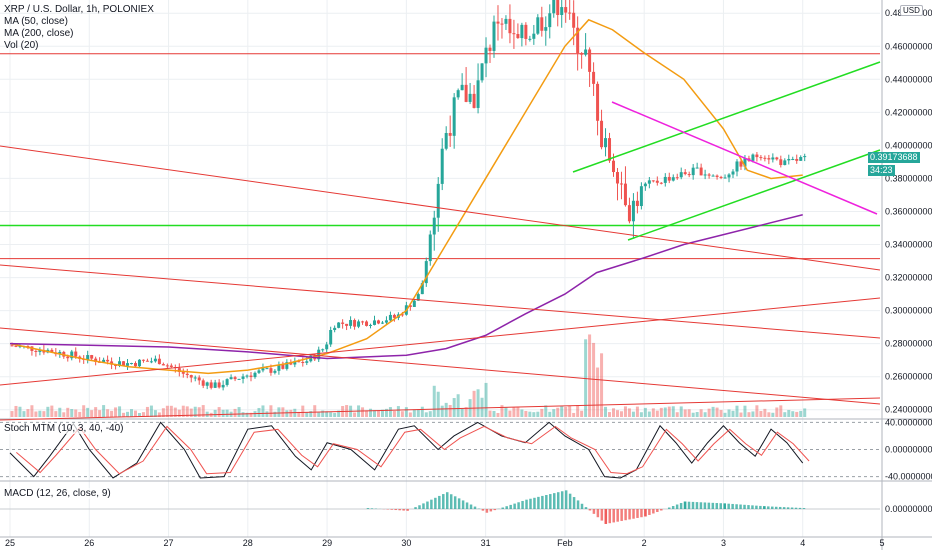  Describe the element at coordinates (908, 477) in the screenshot. I see `stoch-tick-label: -40.00000000` at that location.